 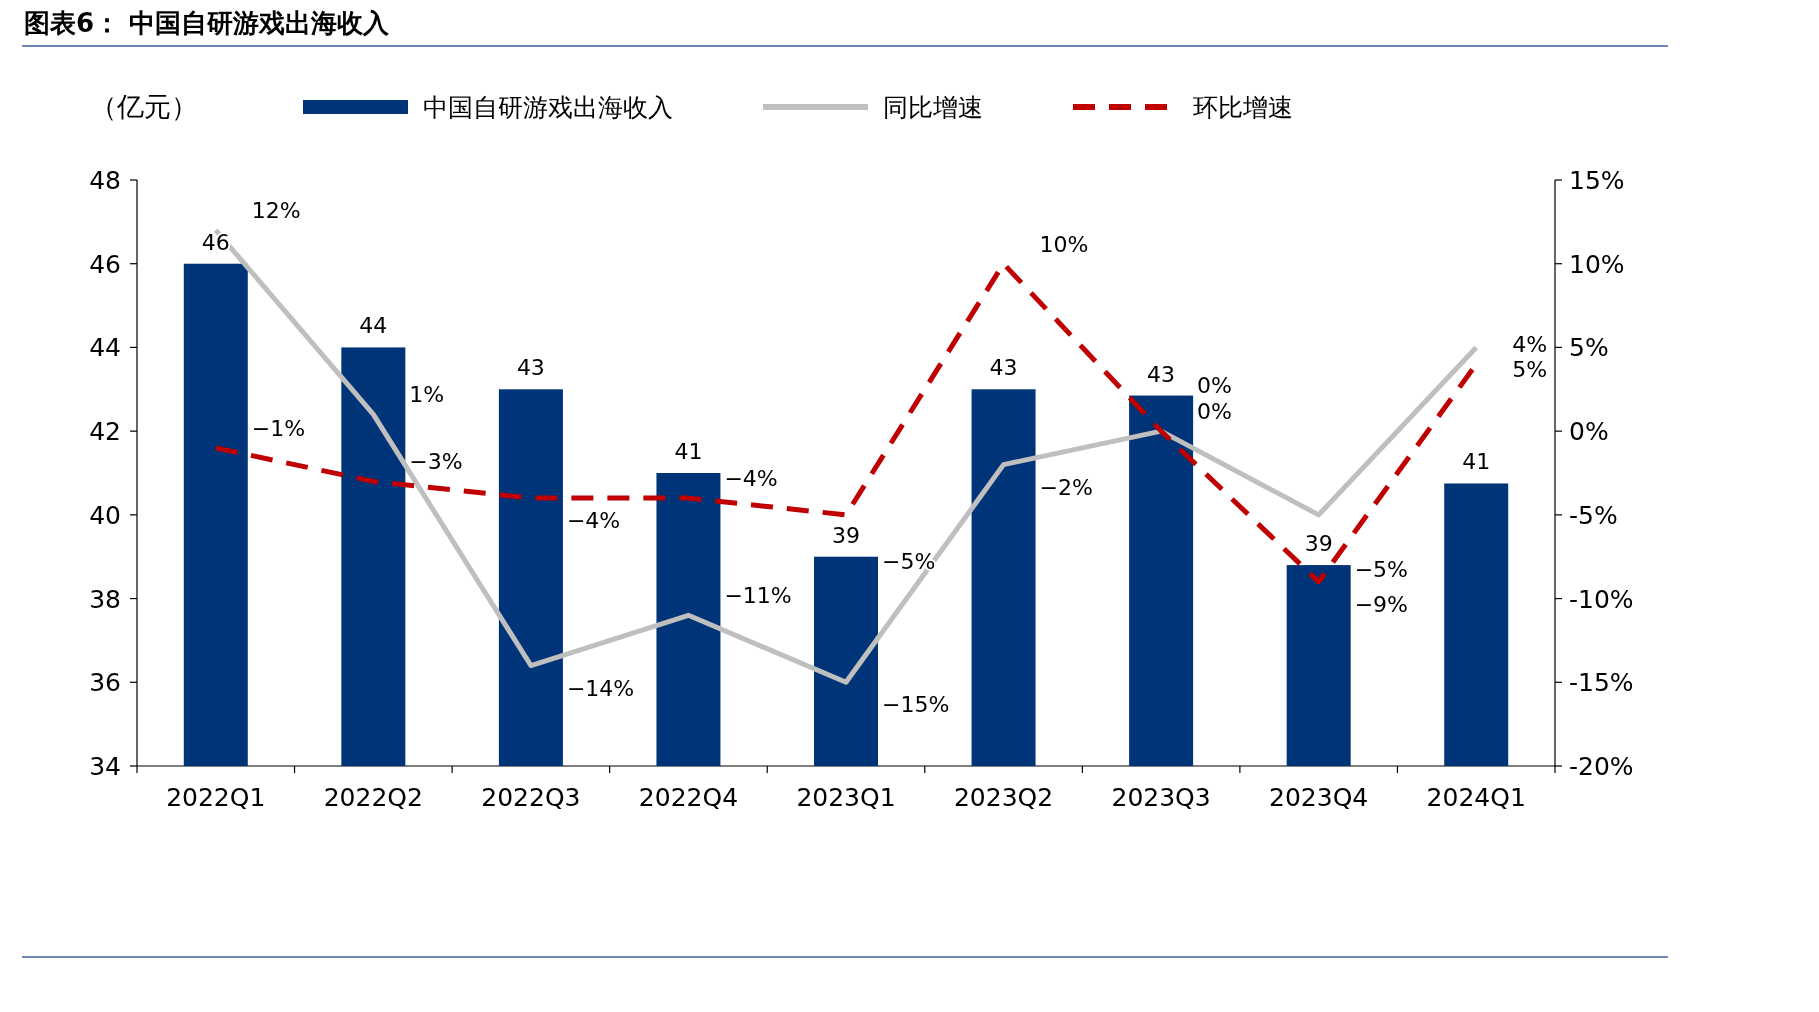 What do you see at coordinates (105, 180) in the screenshot?
I see `y-tick-label: 48` at bounding box center [105, 180].